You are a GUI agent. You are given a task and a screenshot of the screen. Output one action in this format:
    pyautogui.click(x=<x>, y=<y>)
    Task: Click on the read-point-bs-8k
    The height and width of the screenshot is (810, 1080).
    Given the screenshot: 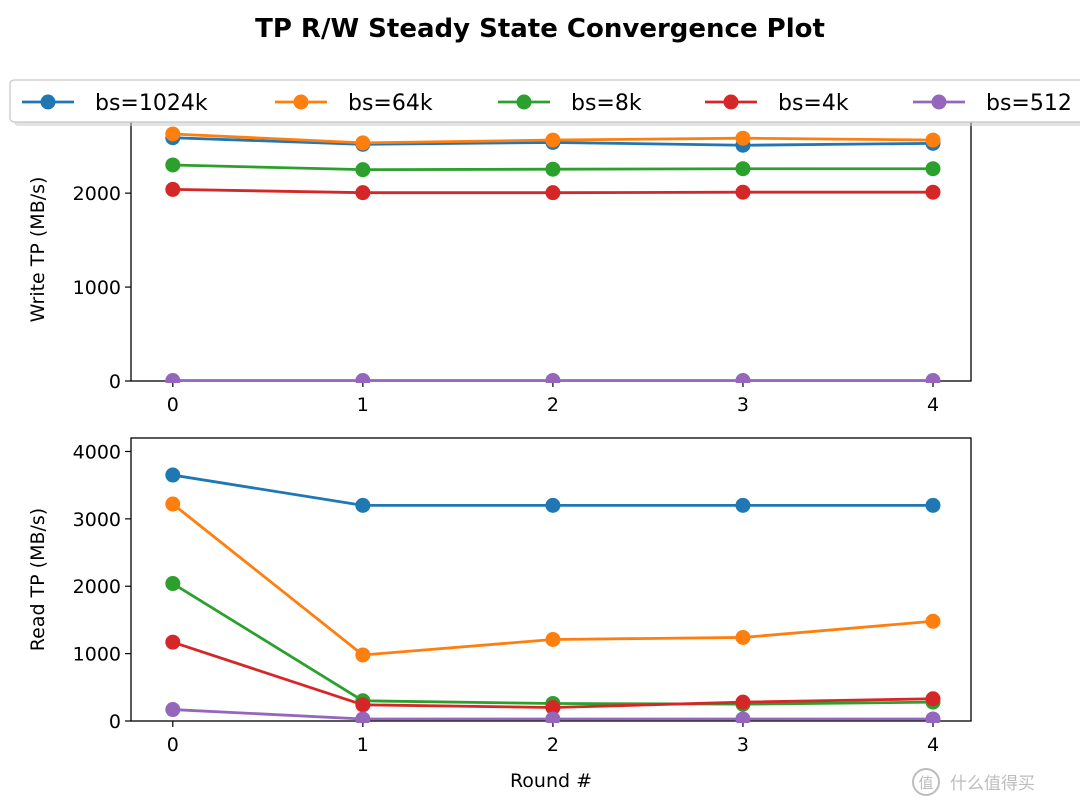 What is the action you would take?
    pyautogui.click(x=173, y=584)
    